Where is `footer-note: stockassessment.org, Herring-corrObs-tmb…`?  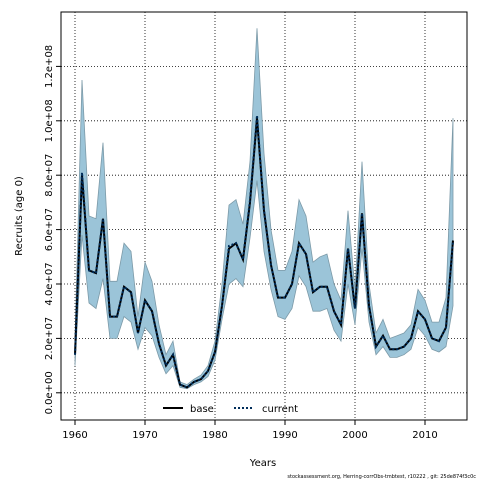
footer-note: stockassessment.org, Herring-corrObs-tmb… is located at coordinates (381, 477).